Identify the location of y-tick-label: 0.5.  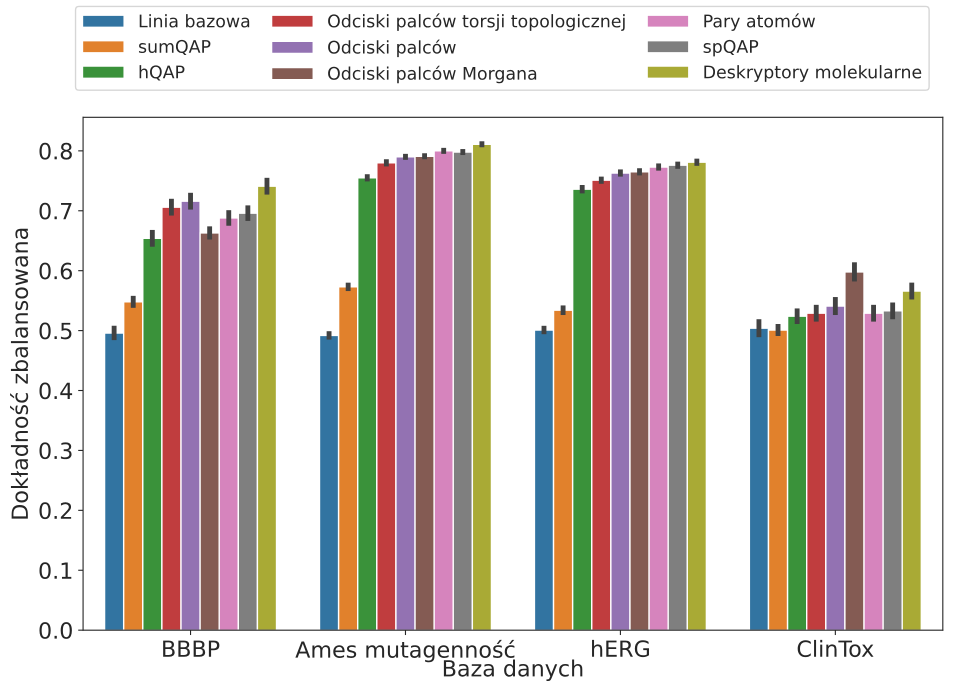
(55, 331).